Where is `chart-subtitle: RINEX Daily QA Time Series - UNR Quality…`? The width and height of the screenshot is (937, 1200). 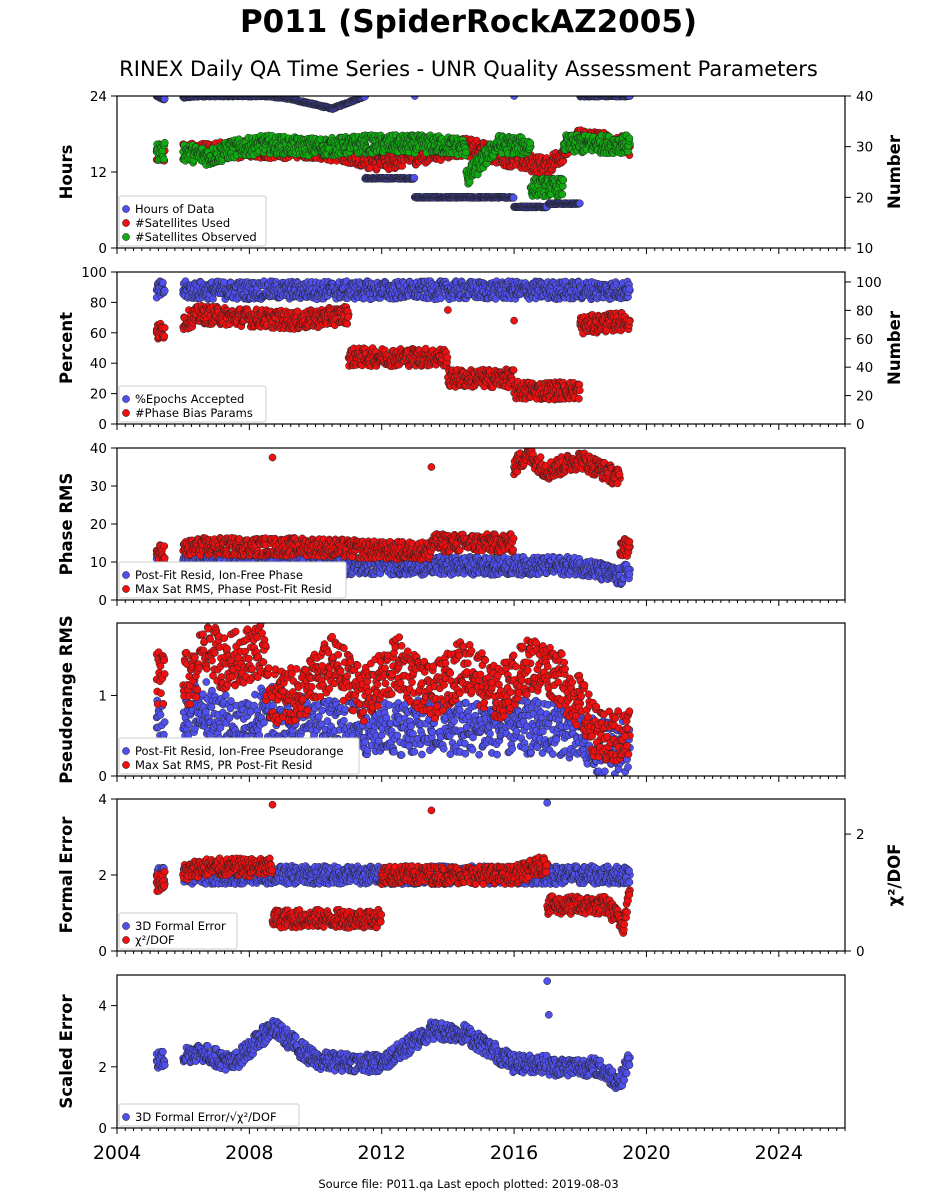
chart-subtitle: RINEX Daily QA Time Series - UNR Quality… is located at coordinates (468, 69).